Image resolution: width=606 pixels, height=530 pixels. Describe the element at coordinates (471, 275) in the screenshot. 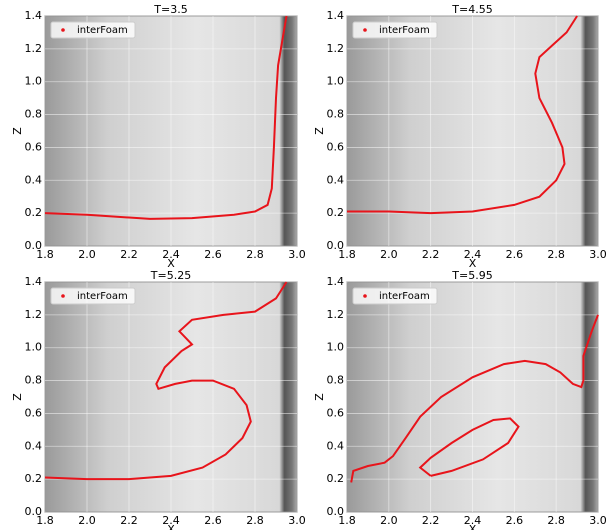

I see `subplot-title: T=5.95` at that location.